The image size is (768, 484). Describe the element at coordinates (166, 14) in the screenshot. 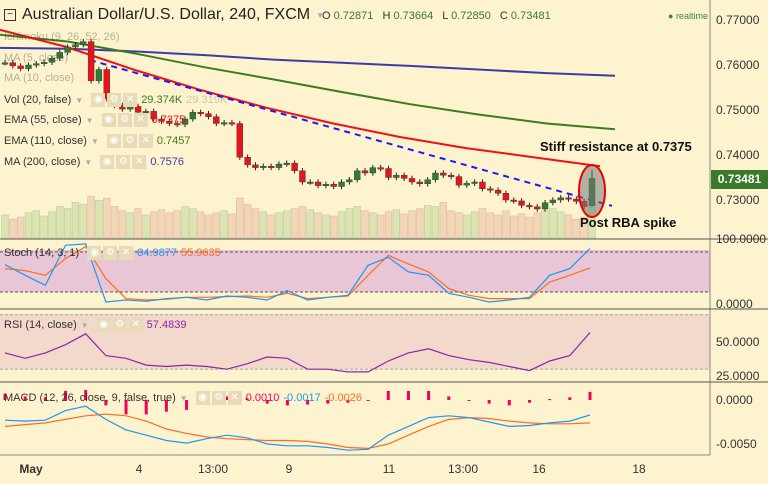

I see `symbol-name: Australian Dollar/U.S. Dollar, 240, FXCM` at that location.